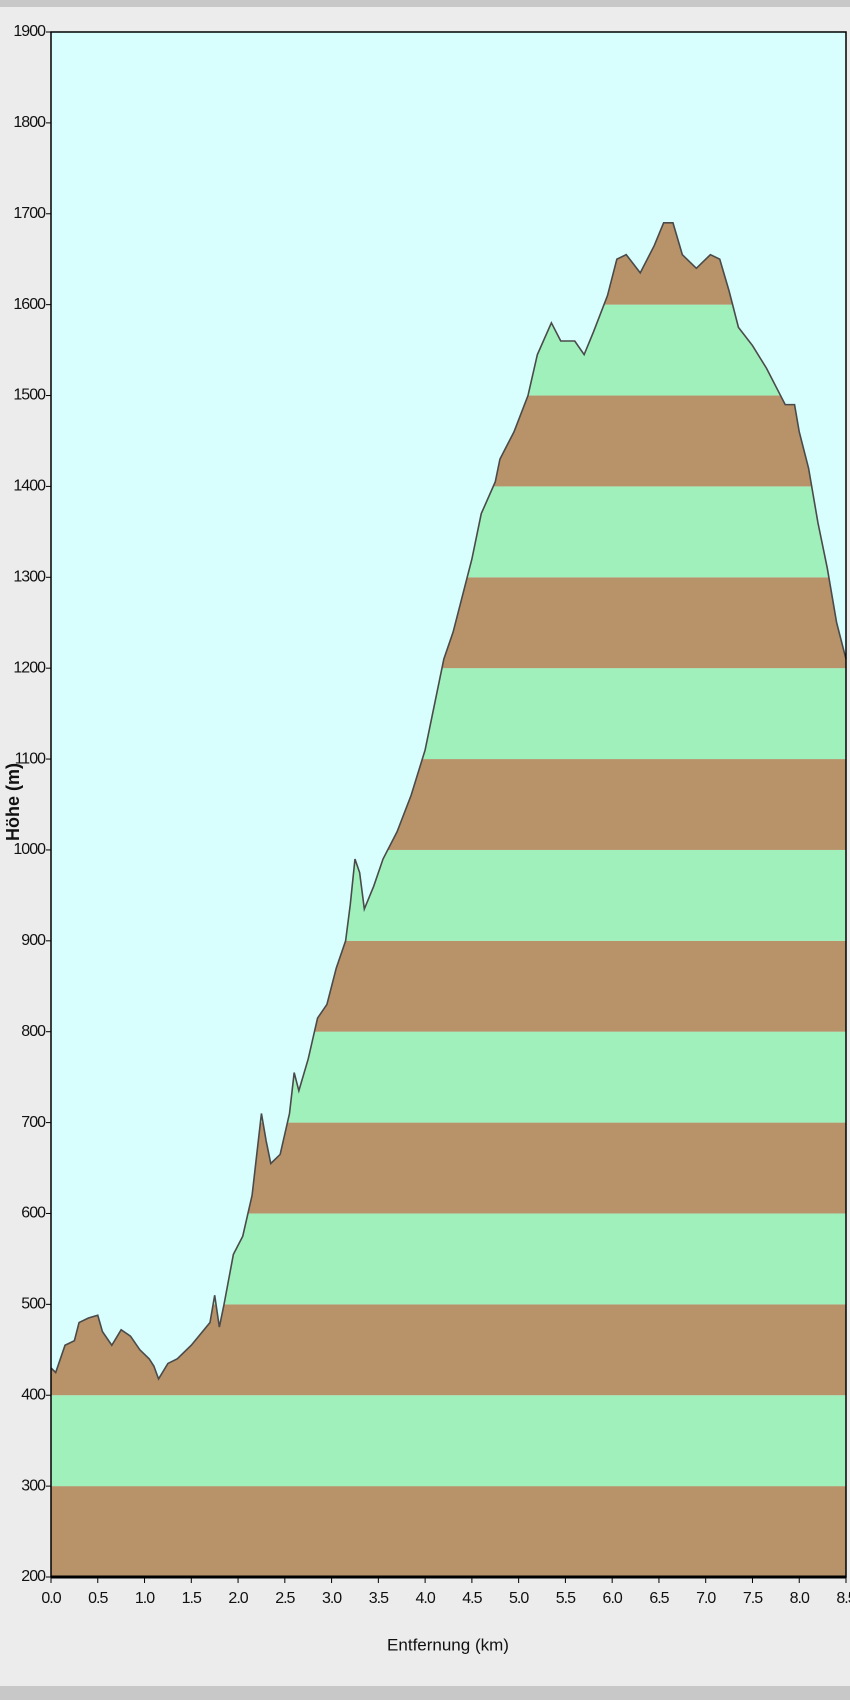  What do you see at coordinates (519, 1598) in the screenshot?
I see `x-tick-label: 5.0` at bounding box center [519, 1598].